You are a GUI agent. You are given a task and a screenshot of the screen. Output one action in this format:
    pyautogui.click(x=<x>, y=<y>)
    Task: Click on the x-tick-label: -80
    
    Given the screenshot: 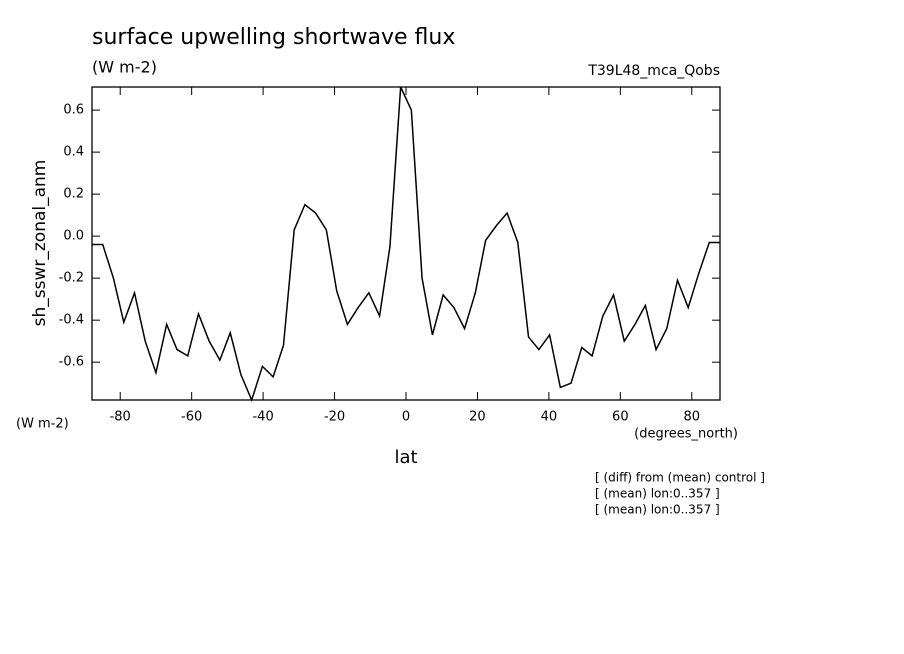 What is the action you would take?
    pyautogui.click(x=120, y=417)
    